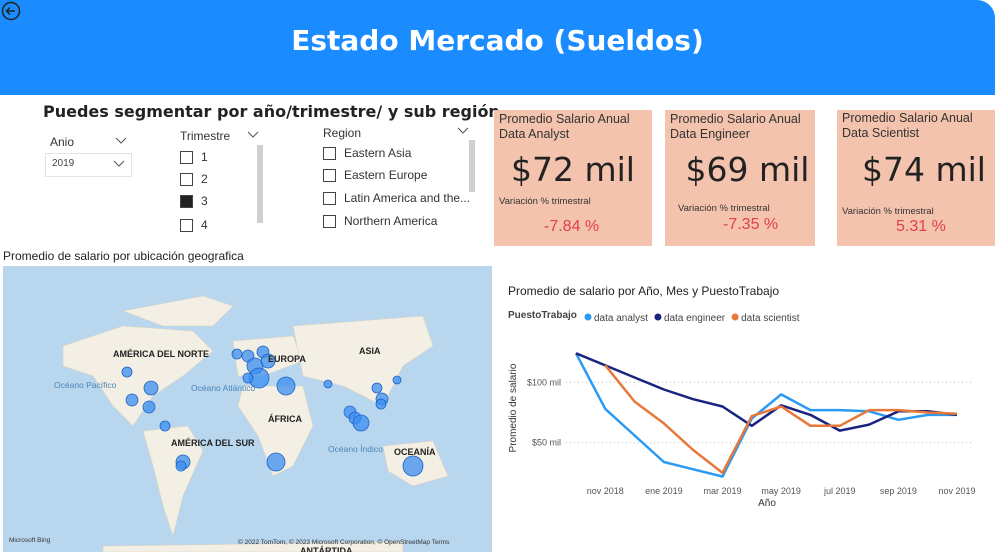 The height and width of the screenshot is (552, 995). What do you see at coordinates (342, 133) in the screenshot?
I see `region-label: Region` at bounding box center [342, 133].